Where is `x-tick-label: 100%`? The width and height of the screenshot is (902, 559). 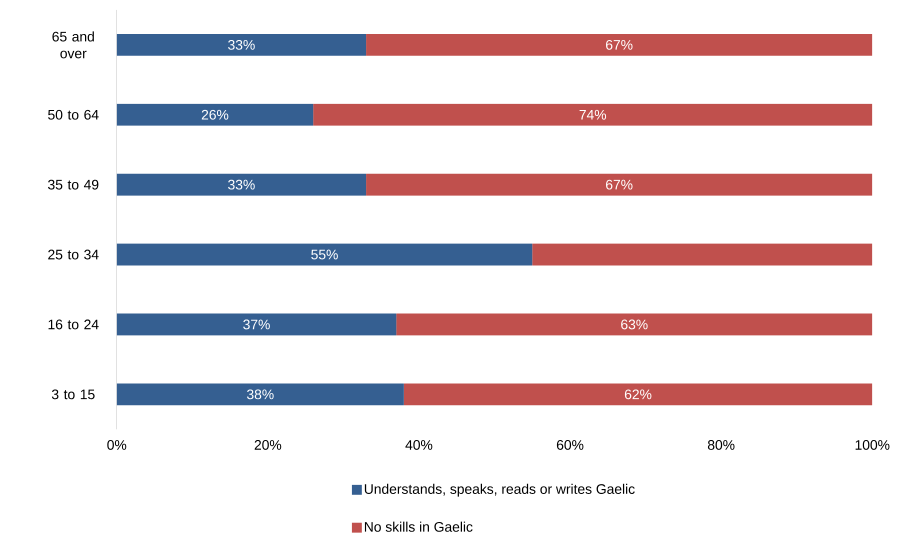
x-tick-label: 100% is located at coordinates (873, 445).